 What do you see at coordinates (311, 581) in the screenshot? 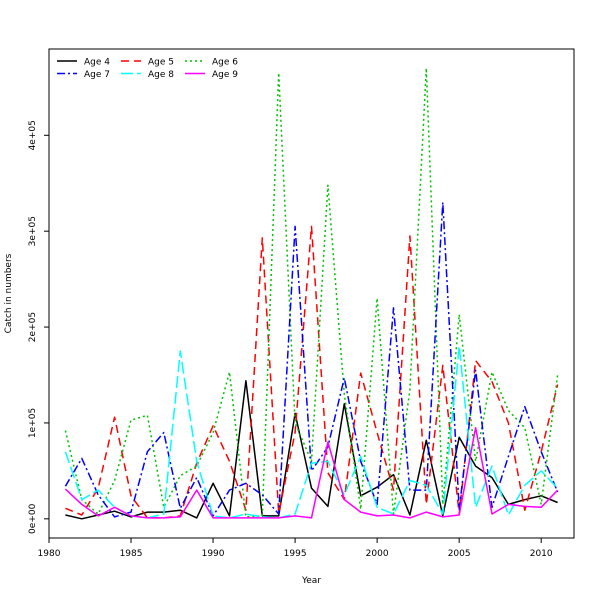
I see `x-axis-title: Year` at bounding box center [311, 581].